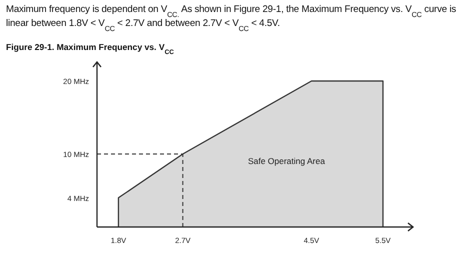  Describe the element at coordinates (90, 49) in the screenshot. I see `chart-title: Figure 29-1. Maximum Frequency vs. V$_{CC}$` at that location.